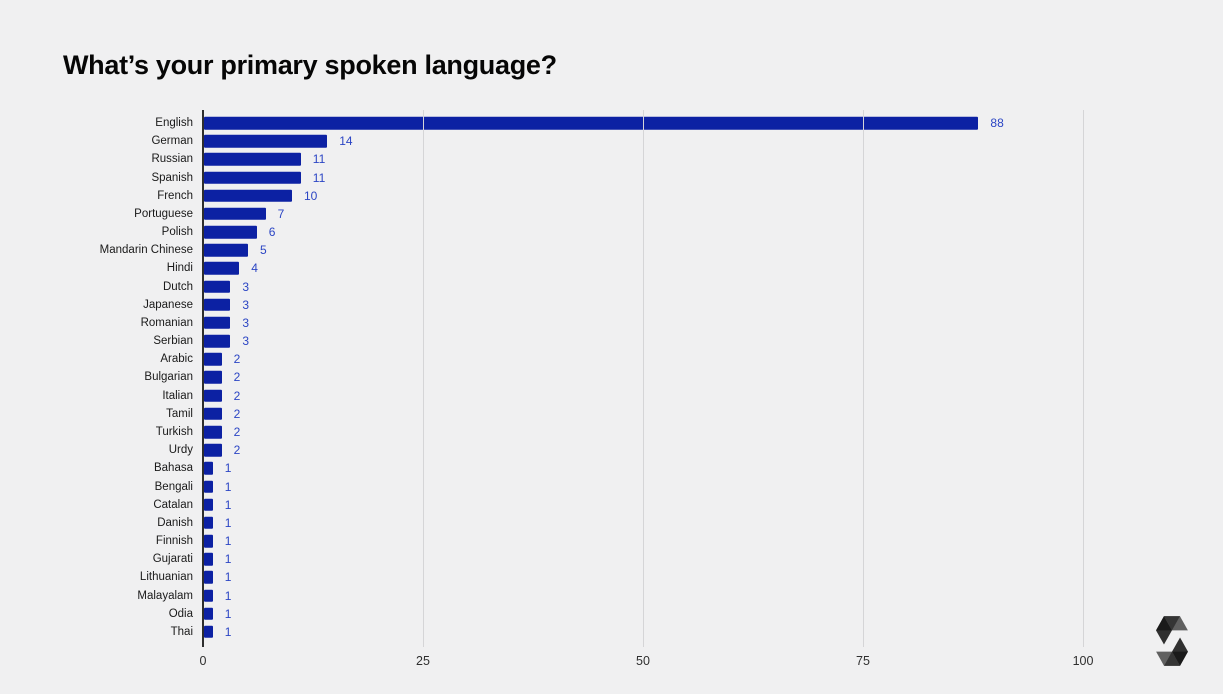 The image size is (1223, 694). What do you see at coordinates (173, 341) in the screenshot?
I see `category-label: Serbian` at bounding box center [173, 341].